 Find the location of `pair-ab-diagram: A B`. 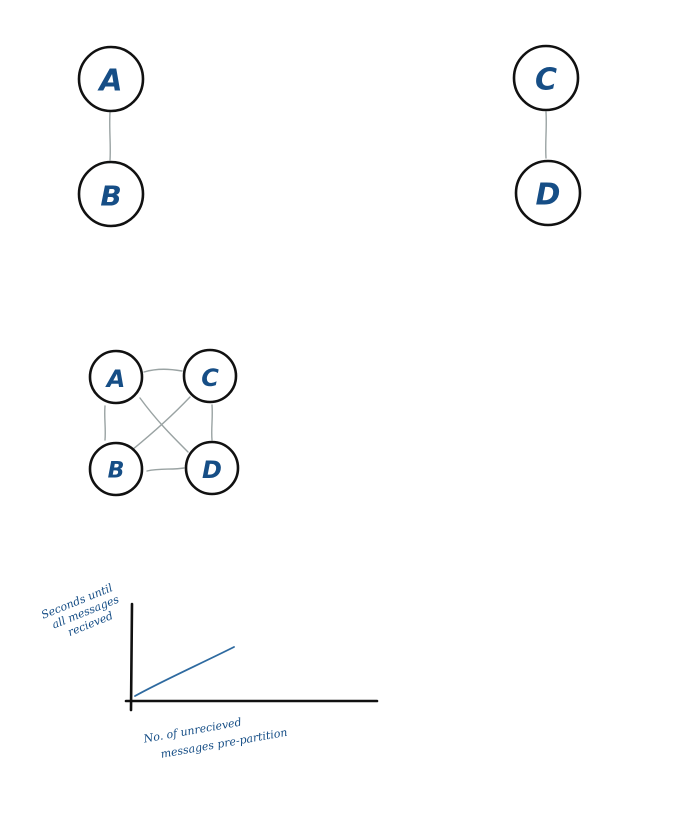

pair-ab-diagram: A B is located at coordinates (111, 136).